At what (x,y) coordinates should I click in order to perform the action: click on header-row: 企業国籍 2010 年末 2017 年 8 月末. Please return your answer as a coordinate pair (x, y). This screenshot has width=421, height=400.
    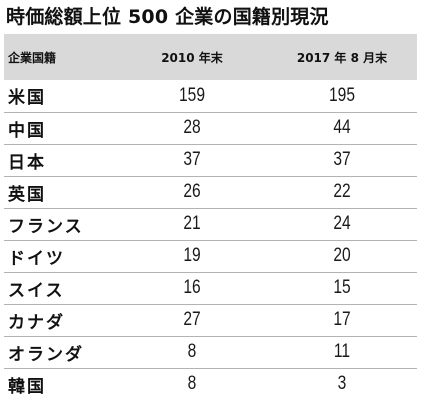
    Looking at the image, I should click on (210, 57).